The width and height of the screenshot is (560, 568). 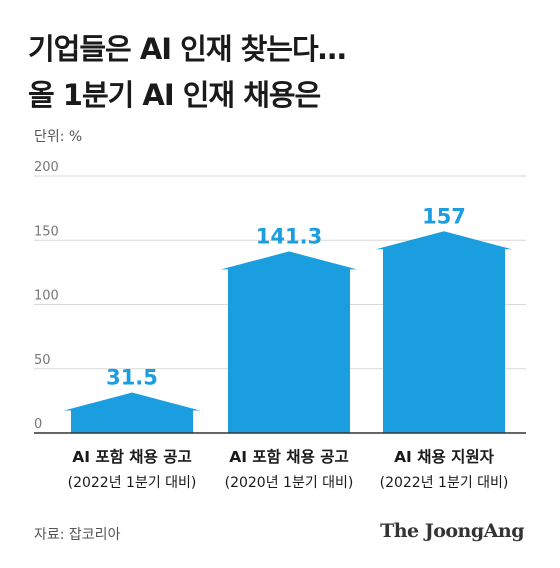 I want to click on x-tick-label: AI 채용 지원자, so click(x=444, y=457).